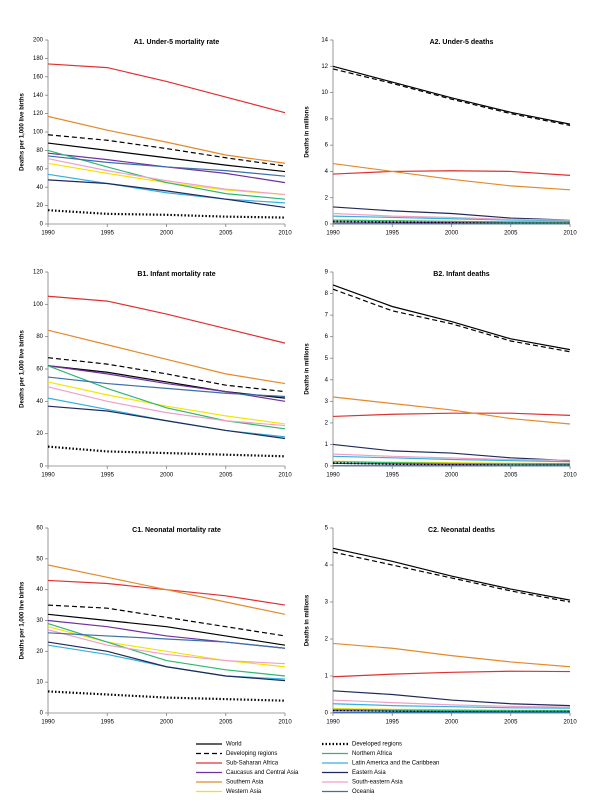 The image size is (594, 805). I want to click on y-tick-label: 6, so click(327, 146).